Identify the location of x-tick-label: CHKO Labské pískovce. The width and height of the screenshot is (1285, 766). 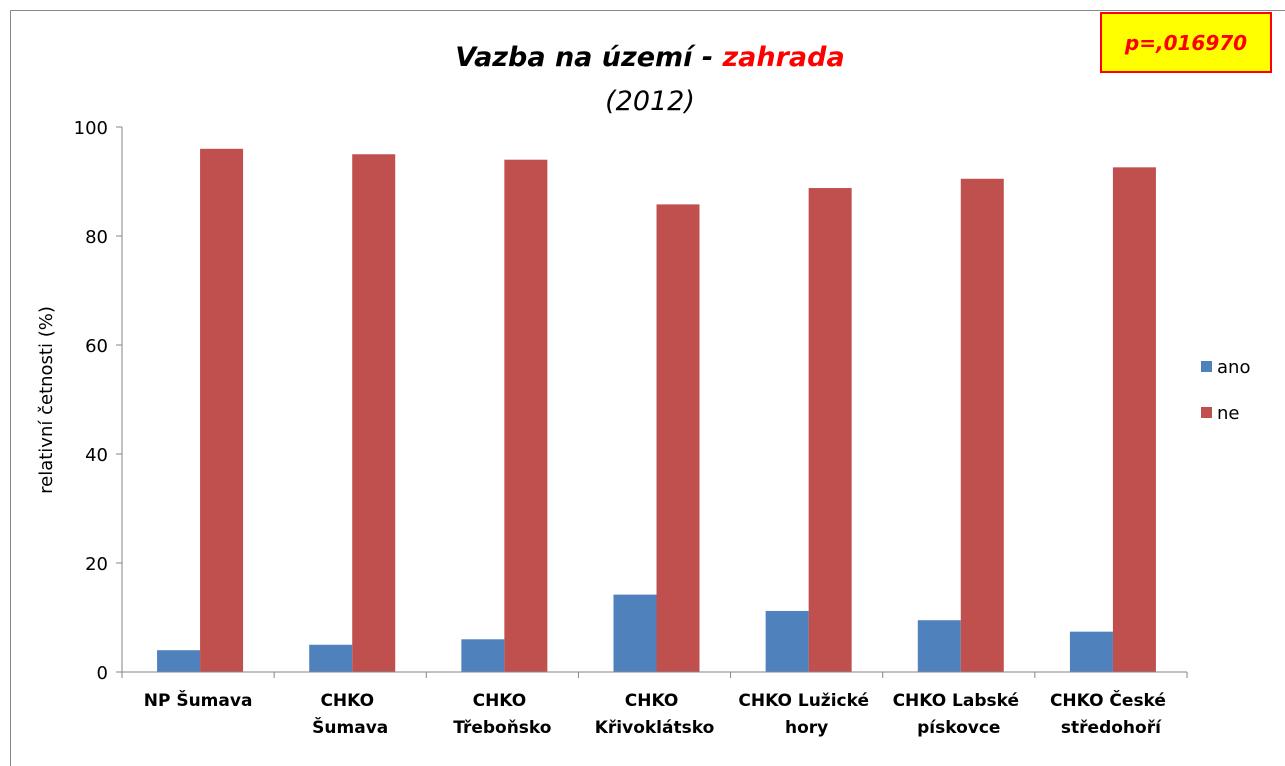
(959, 714).